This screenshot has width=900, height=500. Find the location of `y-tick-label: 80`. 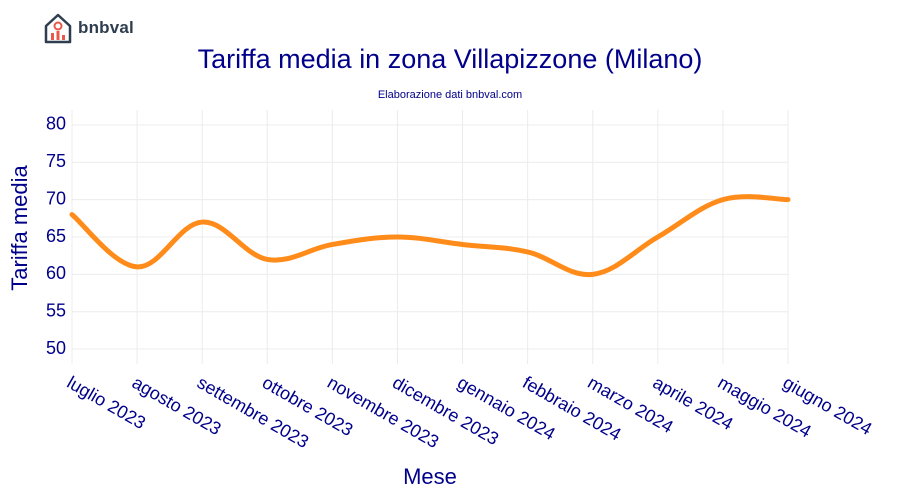

y-tick-label: 80 is located at coordinates (56, 124).